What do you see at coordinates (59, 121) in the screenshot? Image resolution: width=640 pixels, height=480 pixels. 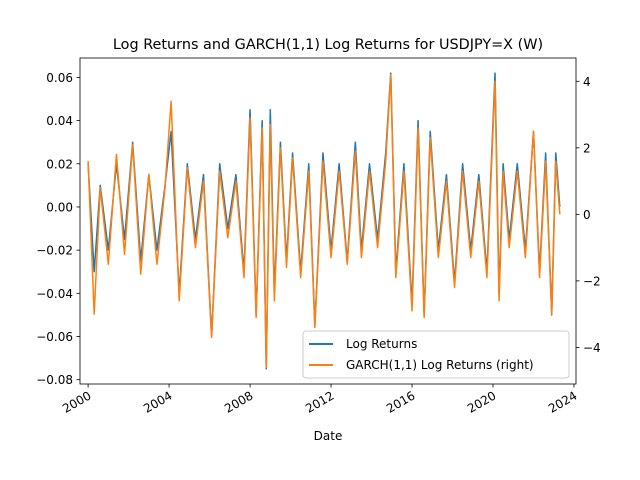 I see `y-tick-label: 0.04` at bounding box center [59, 121].